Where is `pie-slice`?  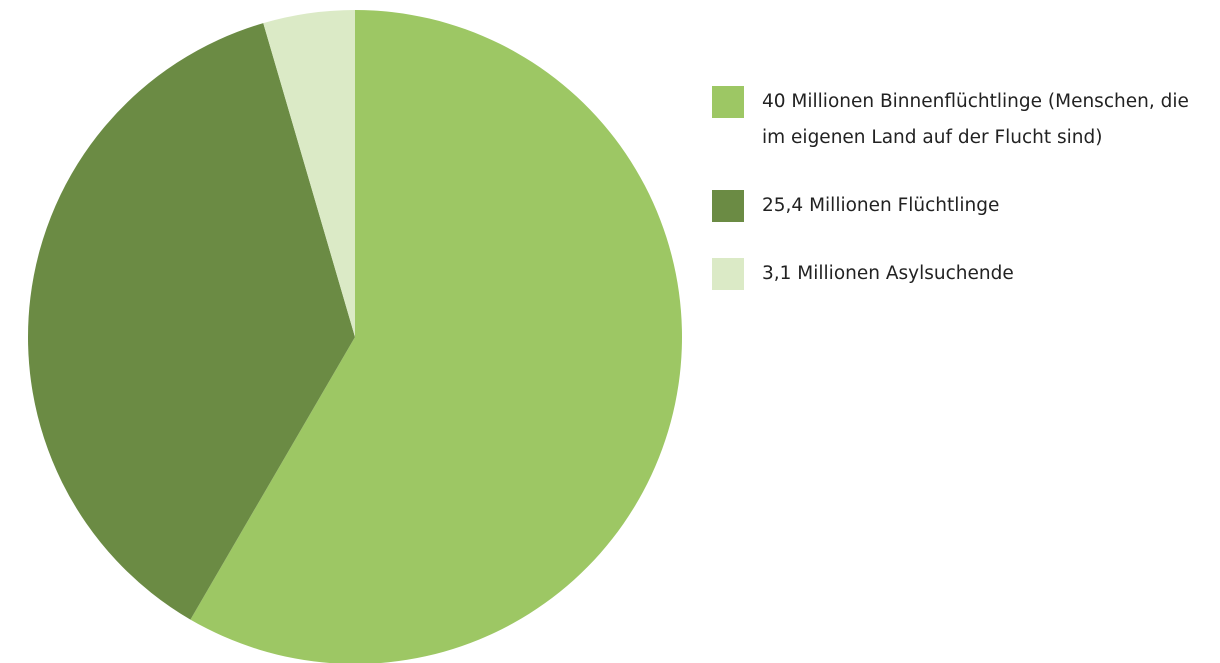 pie-slice is located at coordinates (309, 173).